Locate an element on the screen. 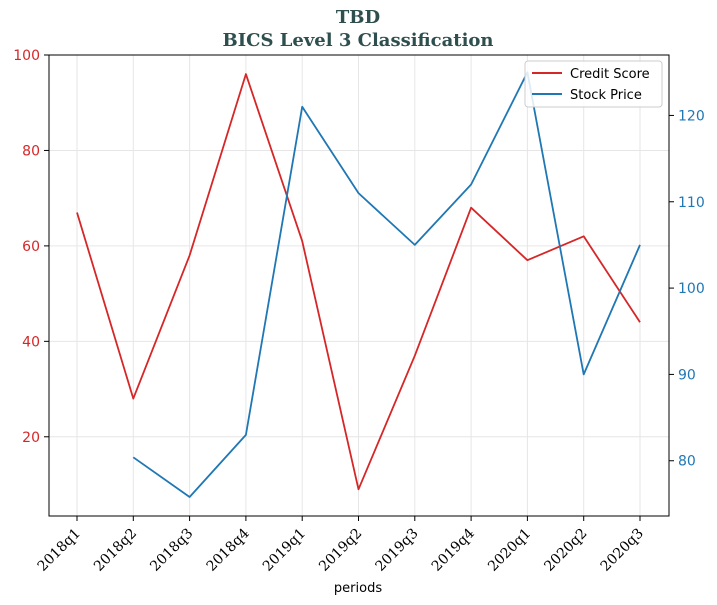  x-tick-label: 2019q2 is located at coordinates (340, 550).